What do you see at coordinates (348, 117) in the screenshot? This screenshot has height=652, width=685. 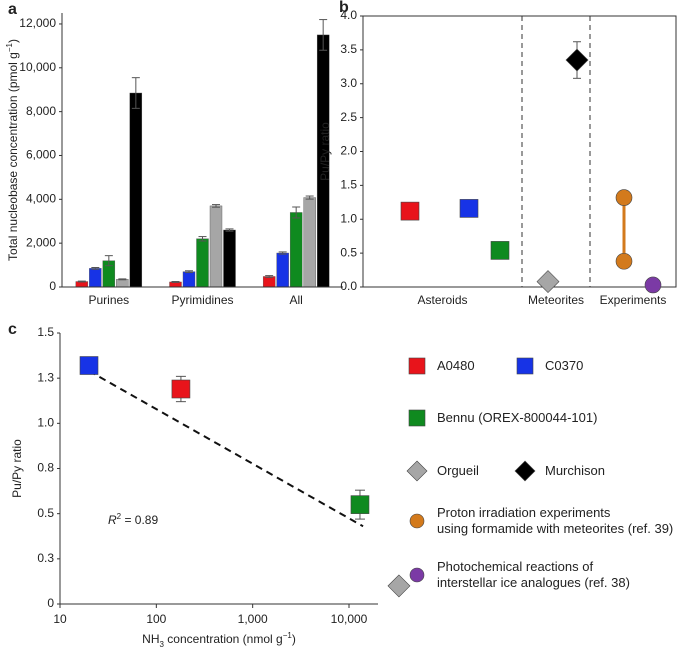 I see `y-tick-label: 2.5` at bounding box center [348, 117].